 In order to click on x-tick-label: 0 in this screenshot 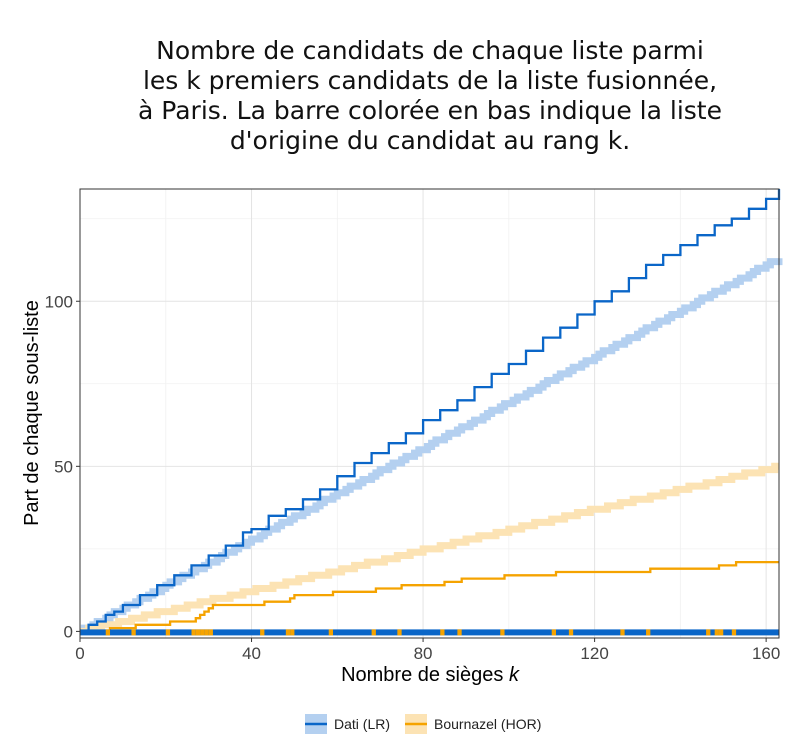, I will do `click(79, 653)`.